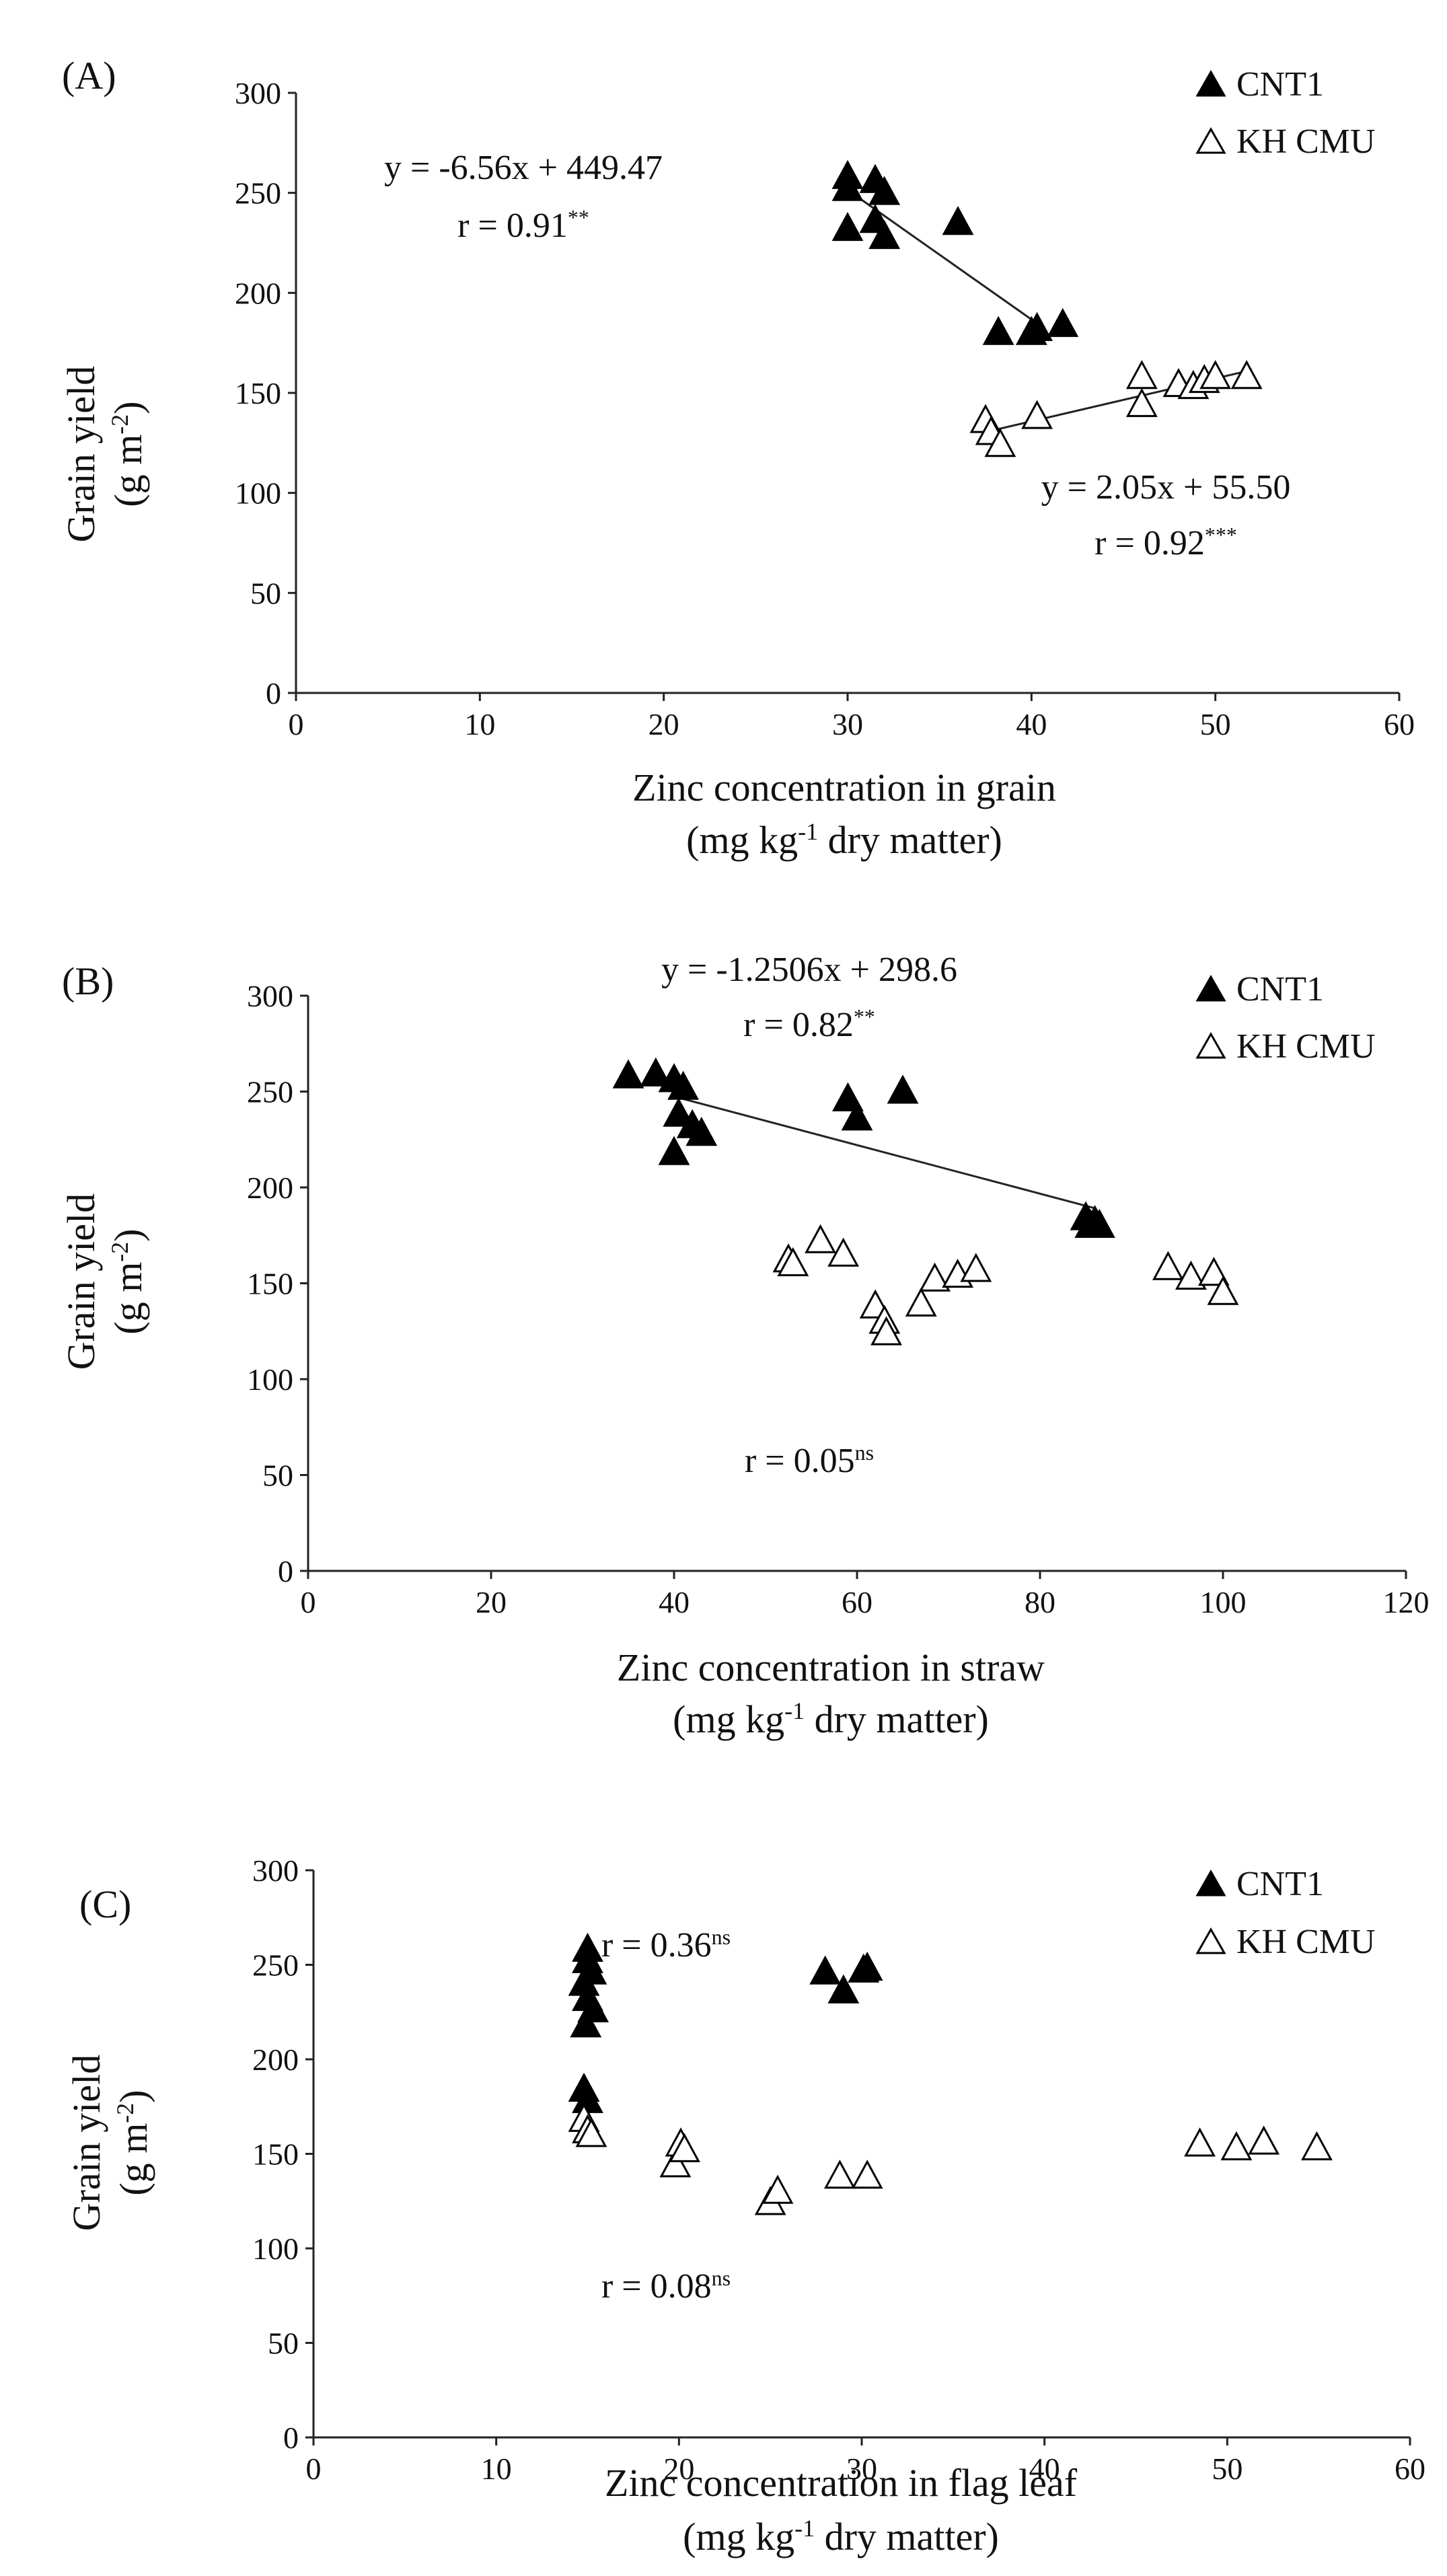  What do you see at coordinates (523, 168) in the screenshot?
I see `annotation-equation: y = -6.56x + 449.47` at bounding box center [523, 168].